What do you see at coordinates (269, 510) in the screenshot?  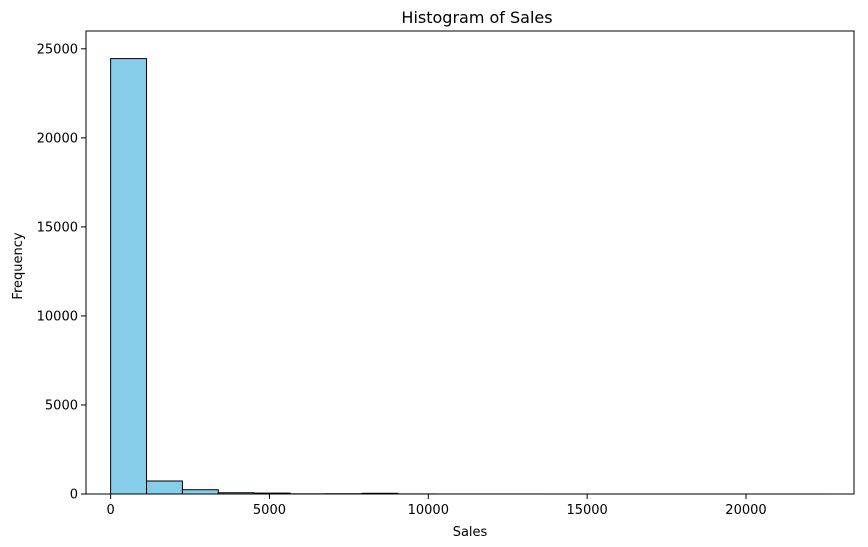 I see `x-tick-label: 5000` at bounding box center [269, 510].